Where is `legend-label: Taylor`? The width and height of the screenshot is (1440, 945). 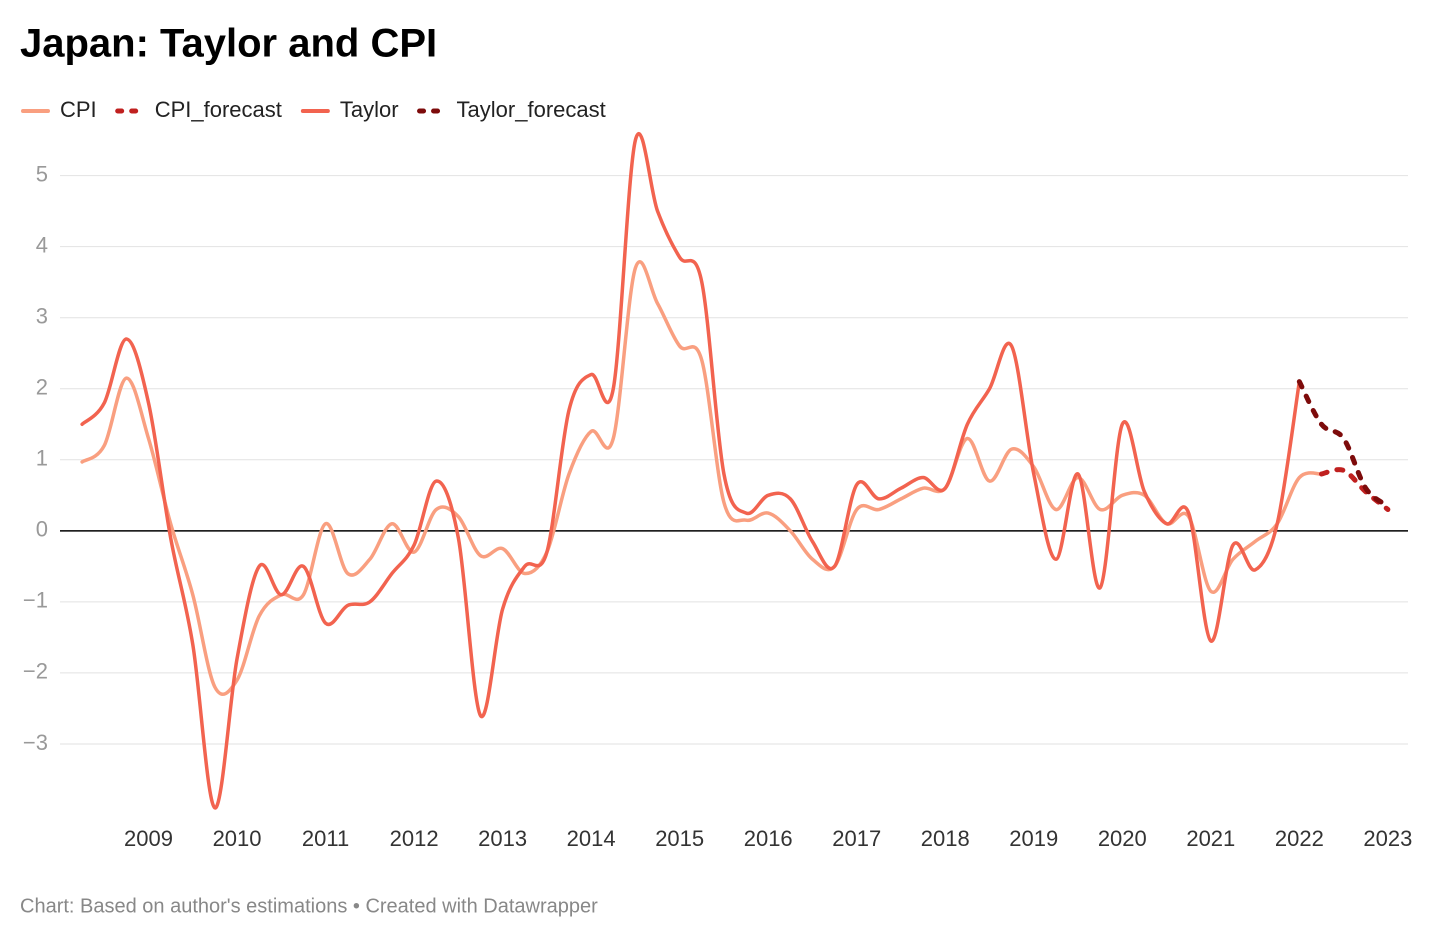
legend-label: Taylor is located at coordinates (369, 109).